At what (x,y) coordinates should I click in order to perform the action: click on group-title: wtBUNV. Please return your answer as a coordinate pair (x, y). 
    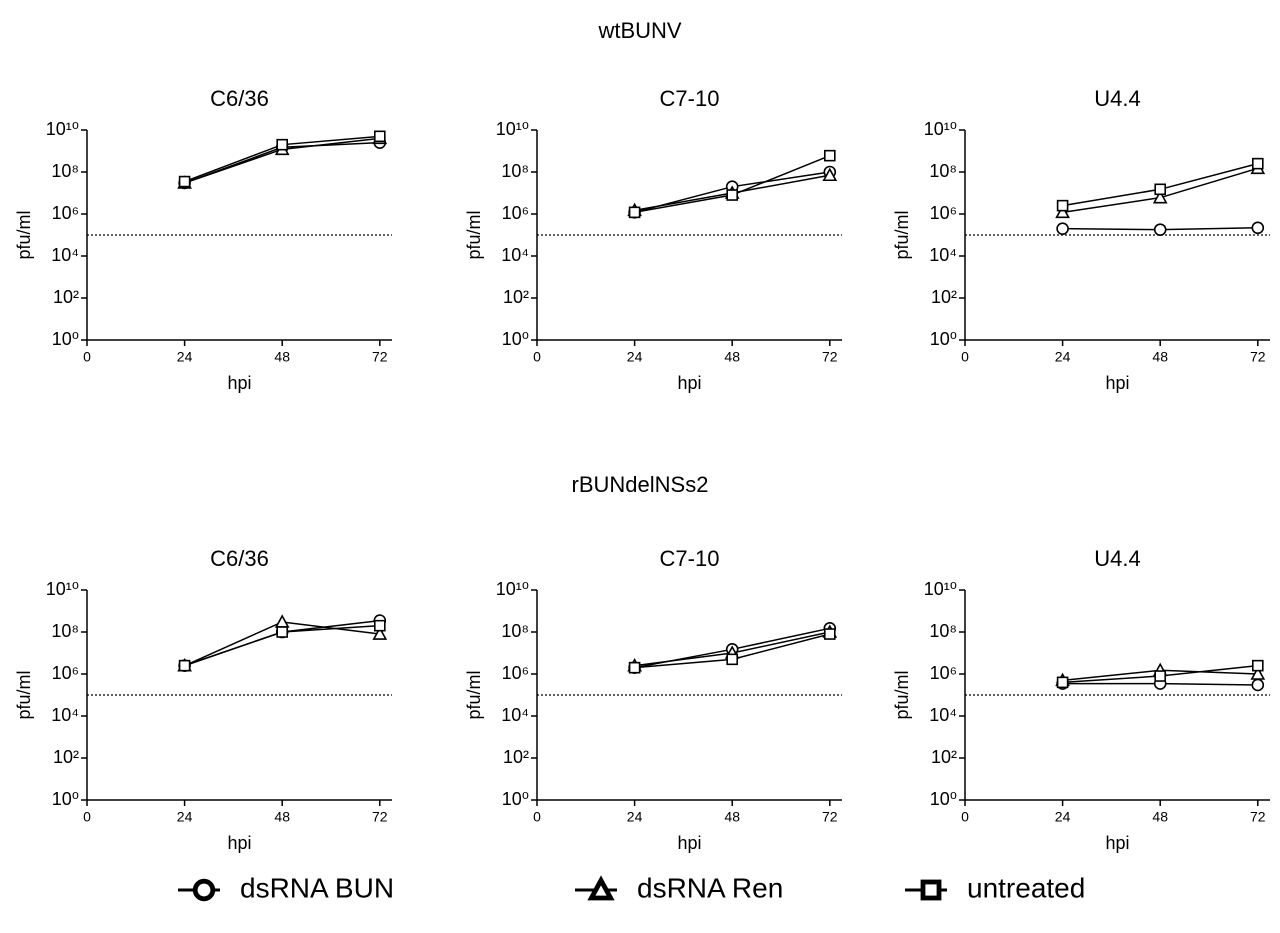
    Looking at the image, I should click on (639, 30).